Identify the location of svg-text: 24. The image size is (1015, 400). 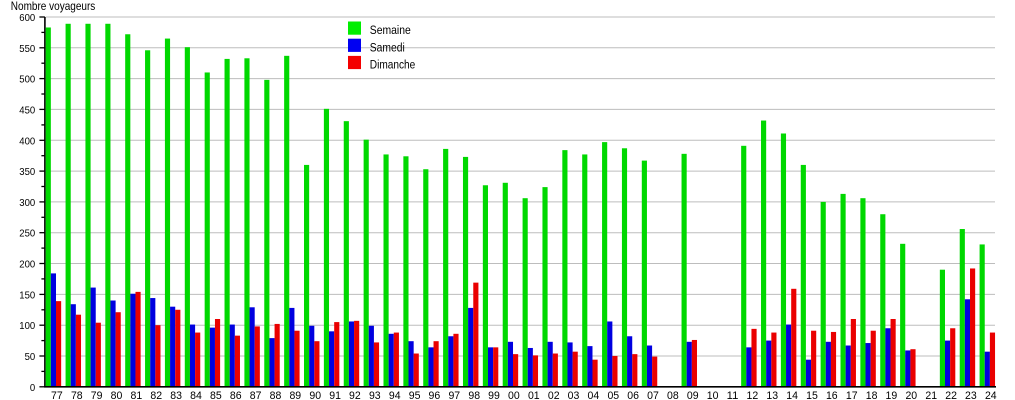
(991, 395).